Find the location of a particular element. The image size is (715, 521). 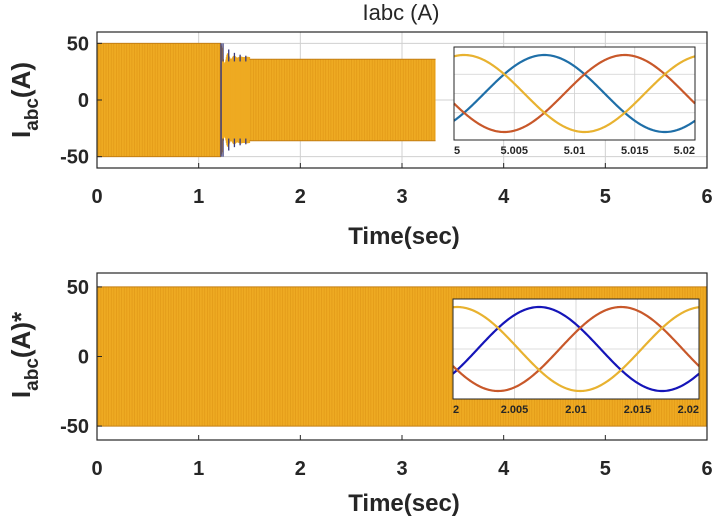

top-inset-series-ib is located at coordinates (574, 93).